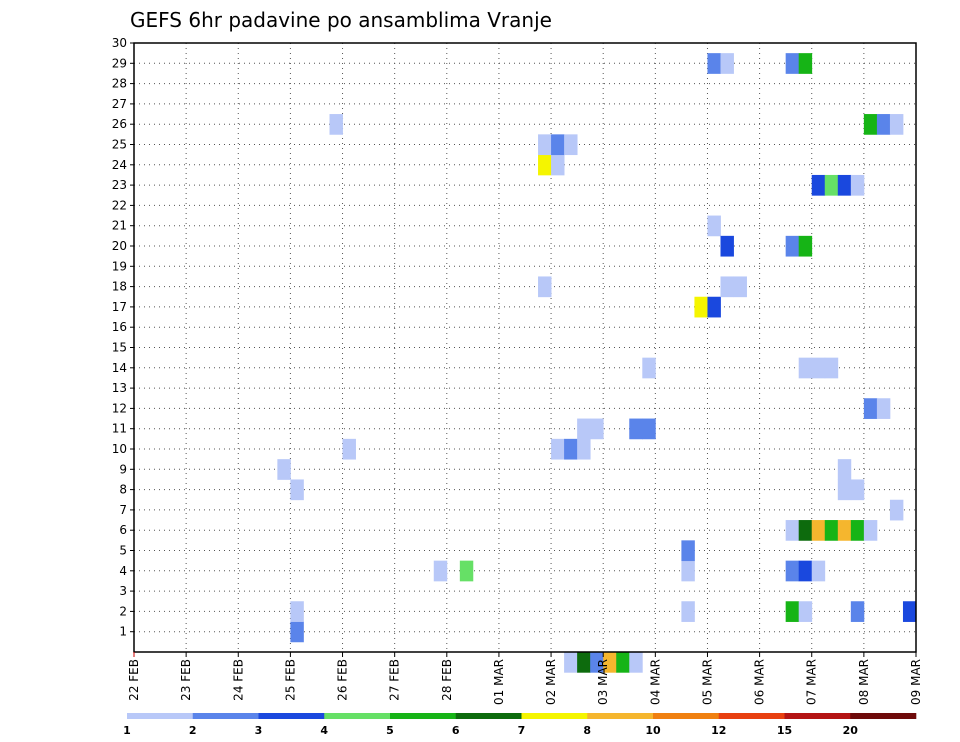 The image size is (960, 742). Describe the element at coordinates (119, 104) in the screenshot. I see `y-tick-label: 27` at that location.